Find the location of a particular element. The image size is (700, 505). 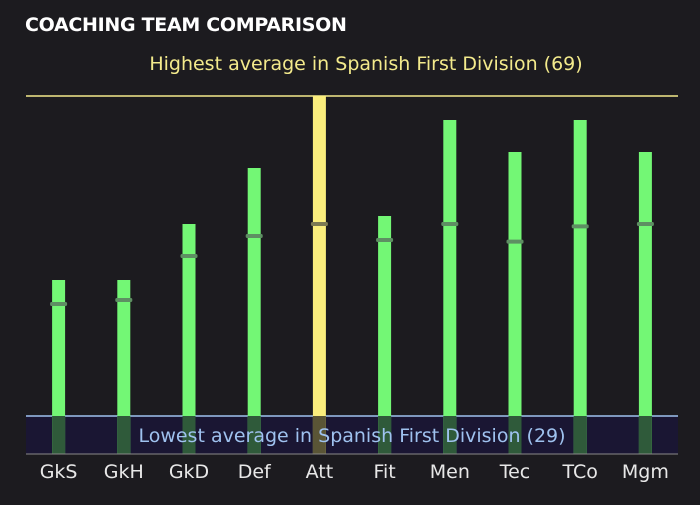

average-markers-group is located at coordinates (352, 264).